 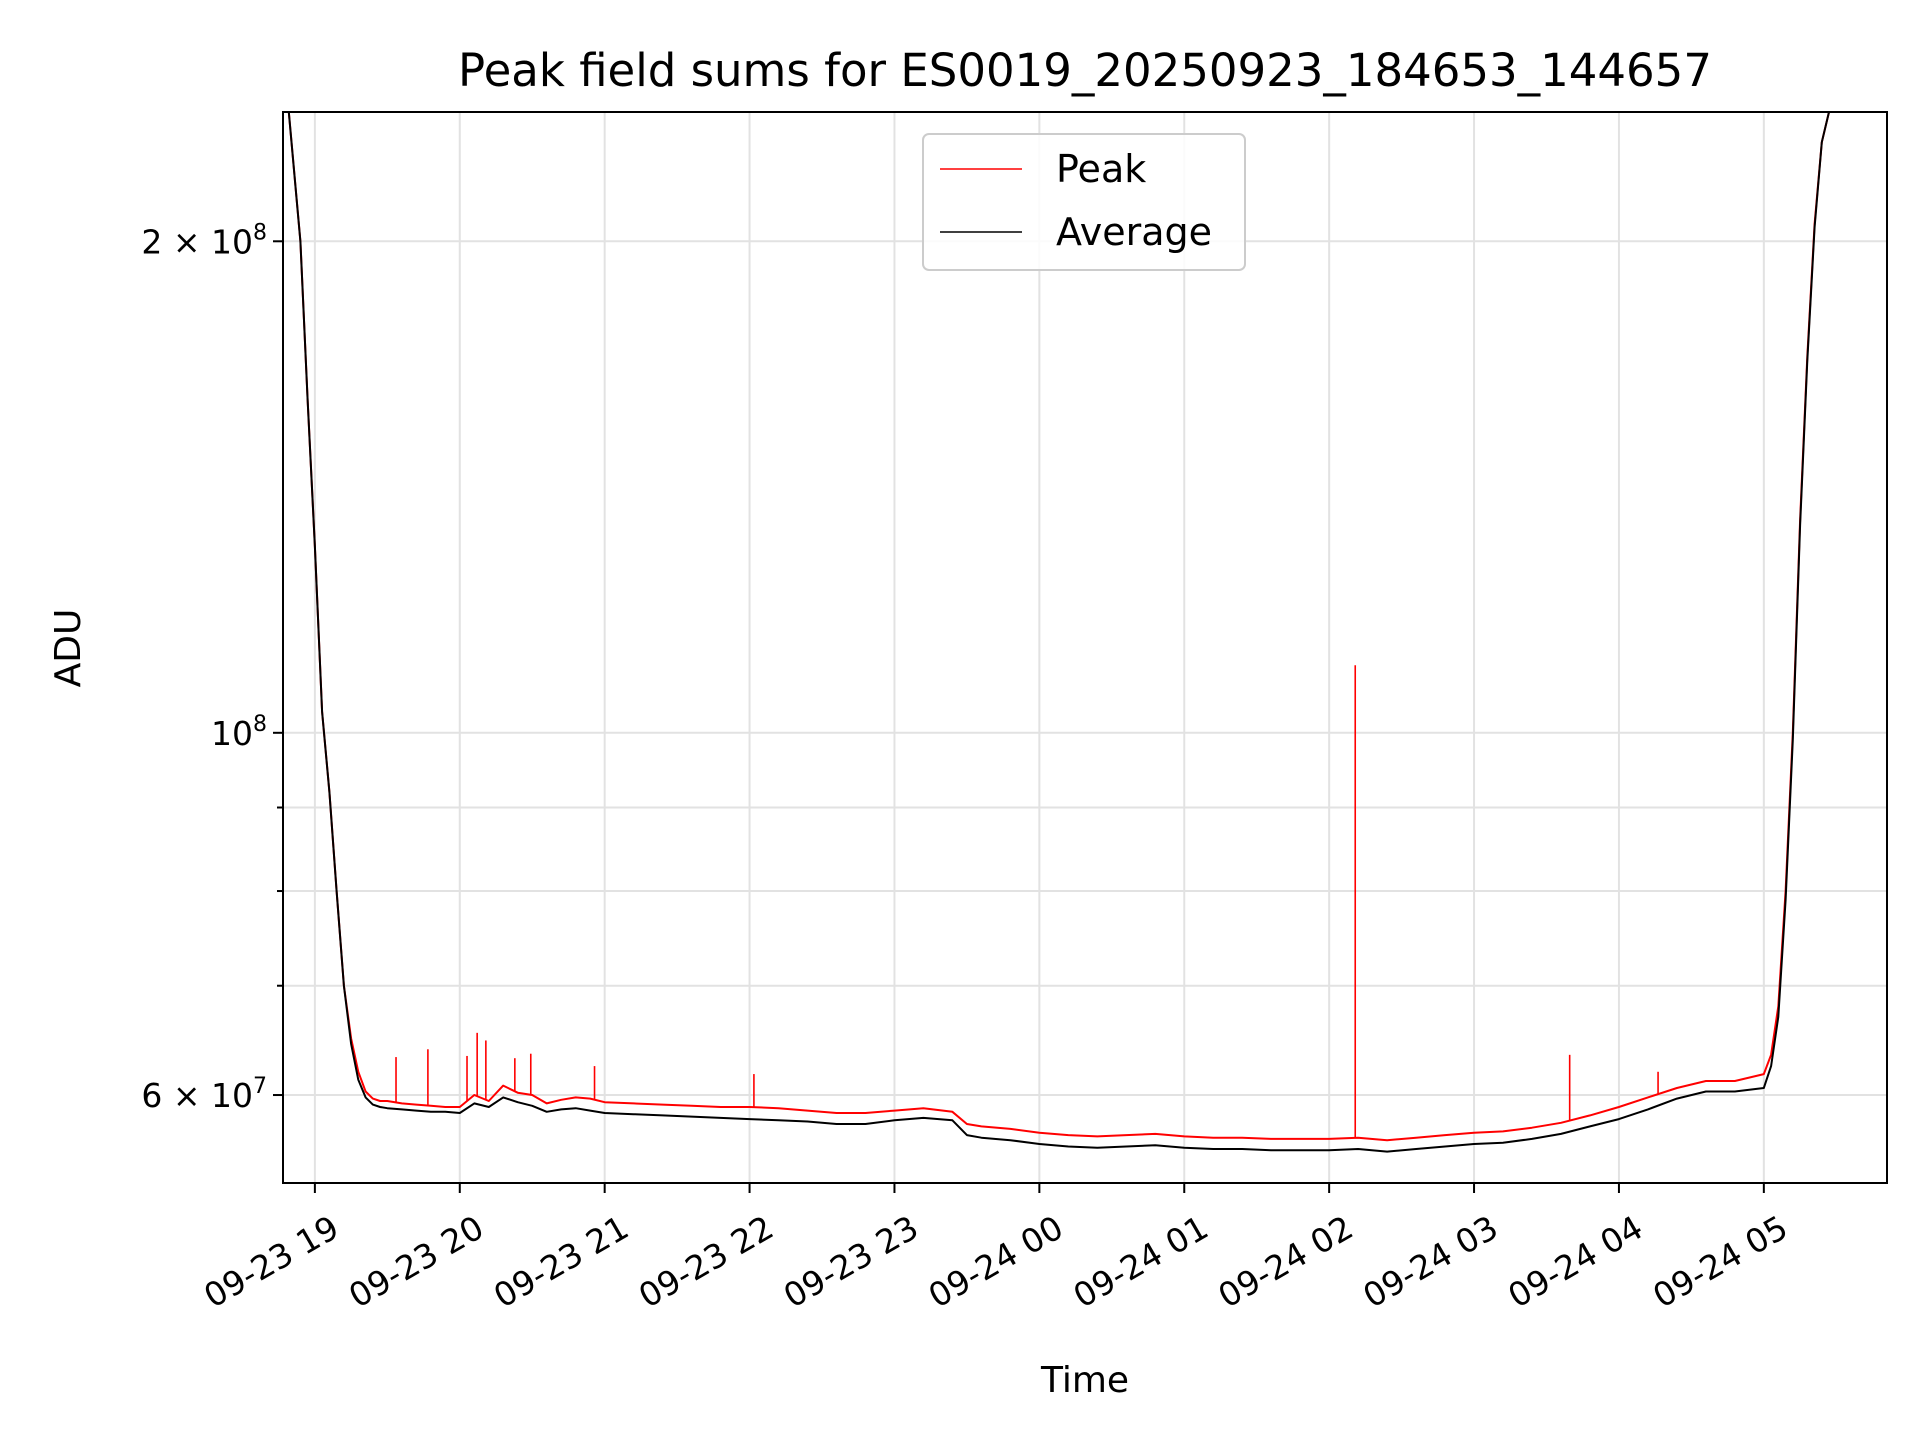 I want to click on y-axis: 6 × 107 108 2 × 108, so click(x=212, y=667).